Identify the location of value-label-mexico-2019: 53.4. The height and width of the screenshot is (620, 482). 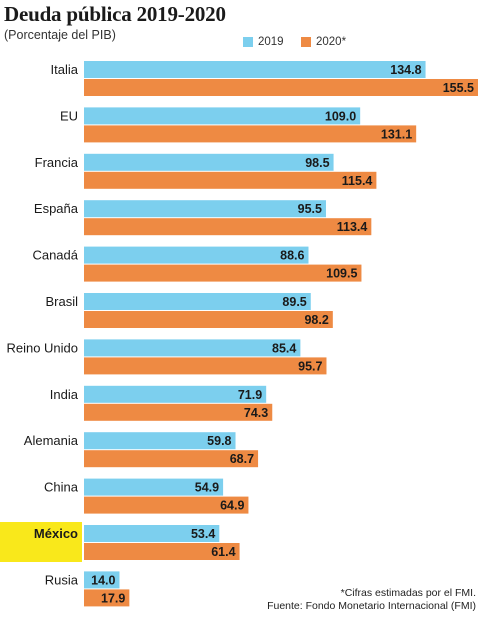
(203, 534).